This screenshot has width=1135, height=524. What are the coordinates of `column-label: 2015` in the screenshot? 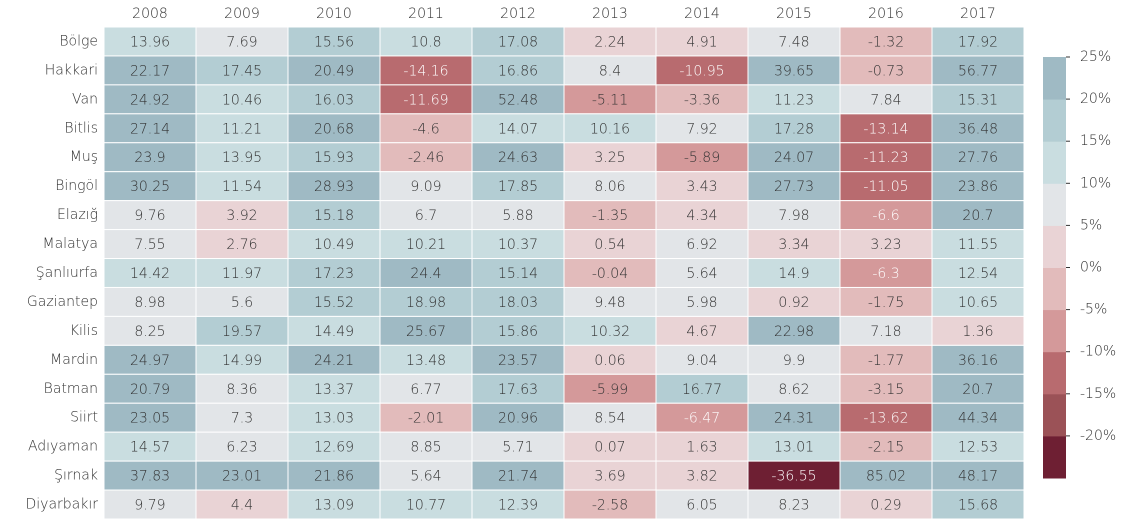 It's located at (794, 14).